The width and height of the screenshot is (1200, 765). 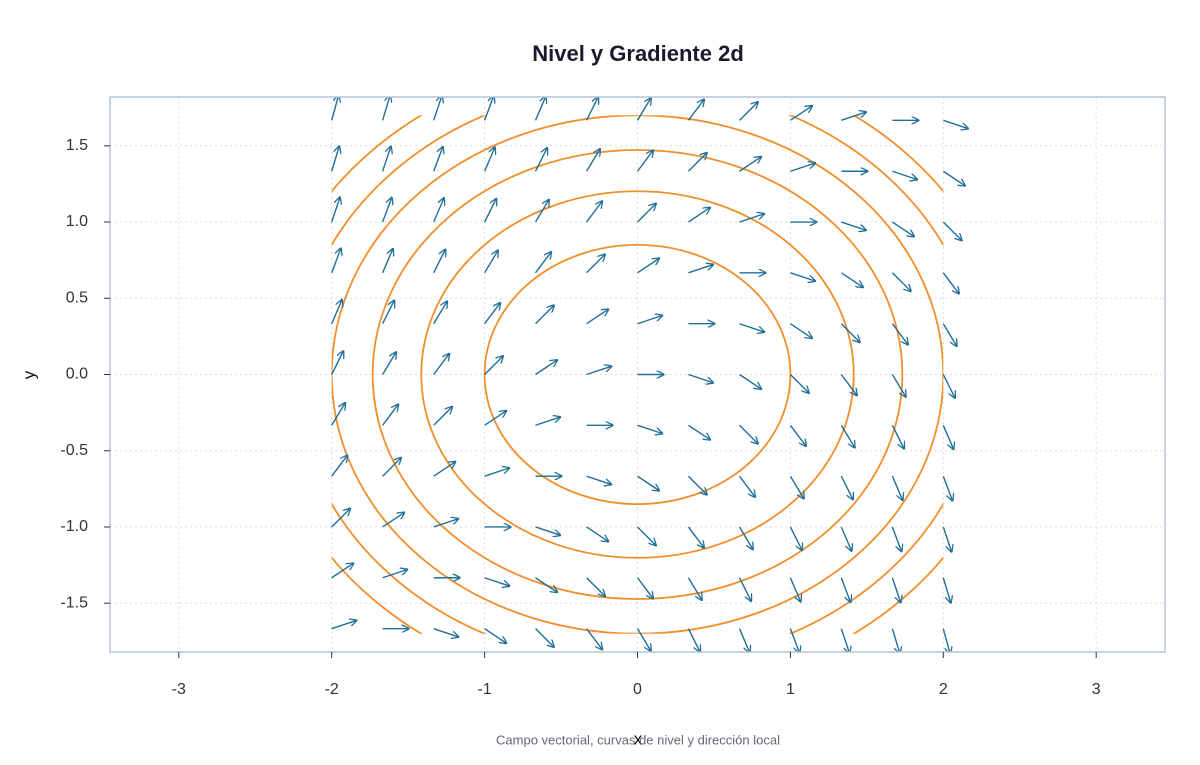 I want to click on y-tick-label: -0.5, so click(x=74, y=450).